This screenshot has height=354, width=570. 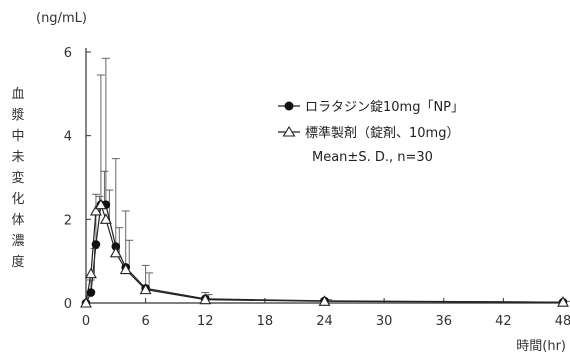 I want to click on x-axis-label: 時間(hr), so click(x=541, y=346).